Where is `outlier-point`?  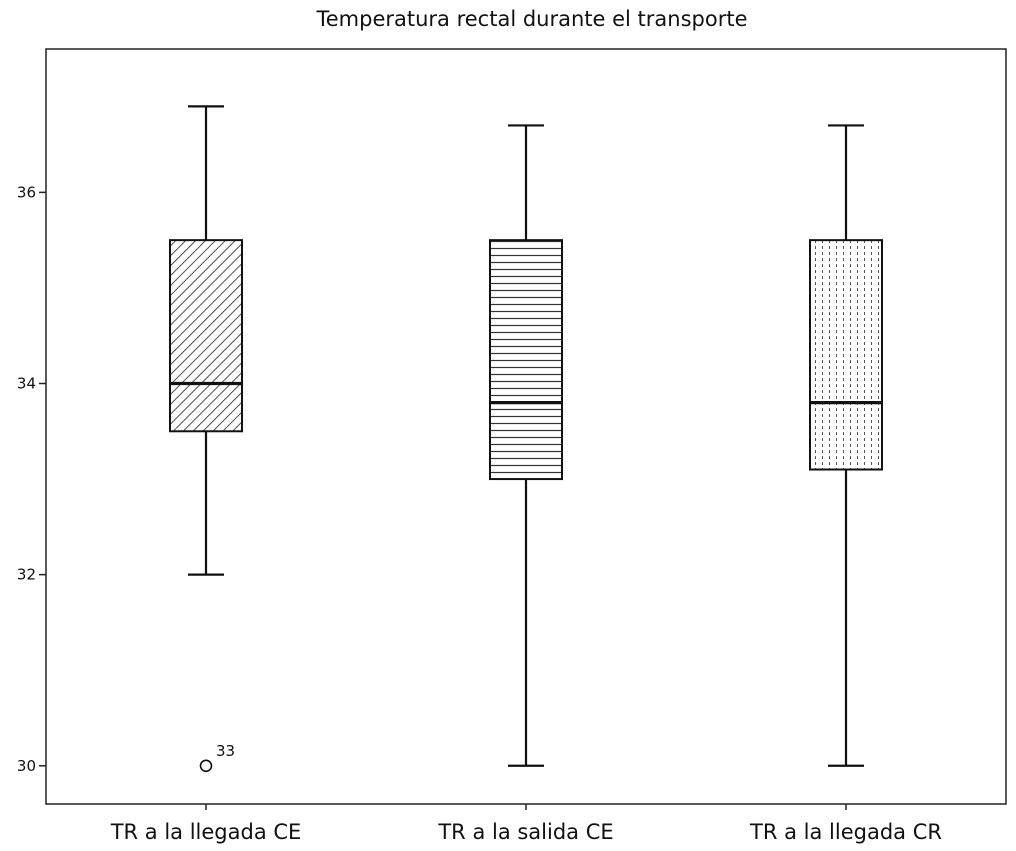
outlier-point is located at coordinates (206, 766).